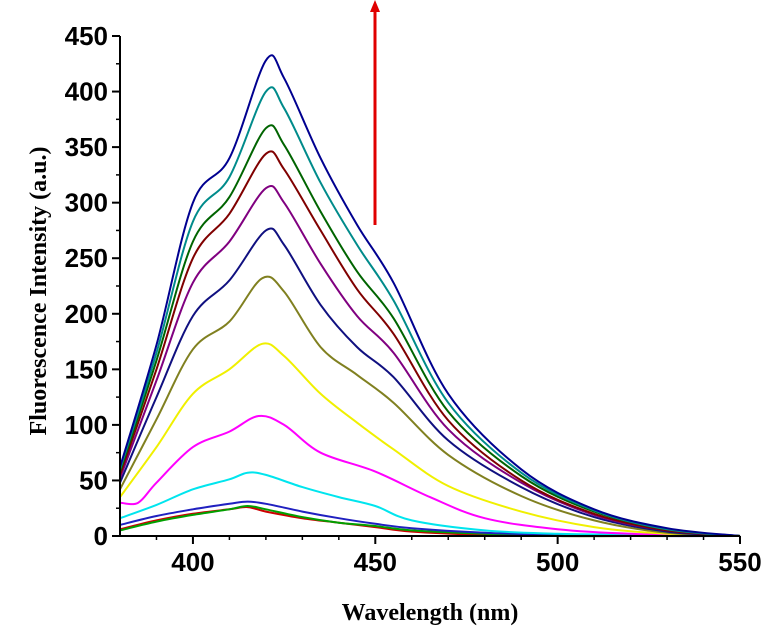  What do you see at coordinates (86, 92) in the screenshot?
I see `y-tick-label: 400` at bounding box center [86, 92].